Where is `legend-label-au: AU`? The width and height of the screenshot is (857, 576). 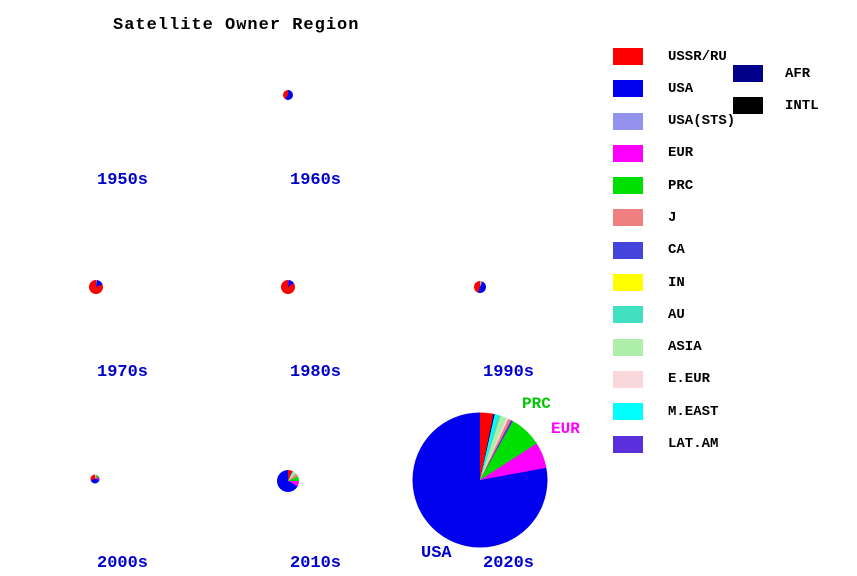 legend-label-au: AU is located at coordinates (676, 314).